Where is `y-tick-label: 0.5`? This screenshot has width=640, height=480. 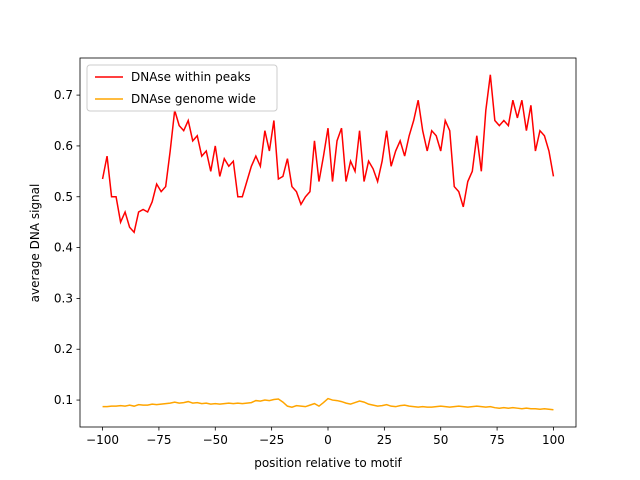 y-tick-label: 0.5 is located at coordinates (63, 197).